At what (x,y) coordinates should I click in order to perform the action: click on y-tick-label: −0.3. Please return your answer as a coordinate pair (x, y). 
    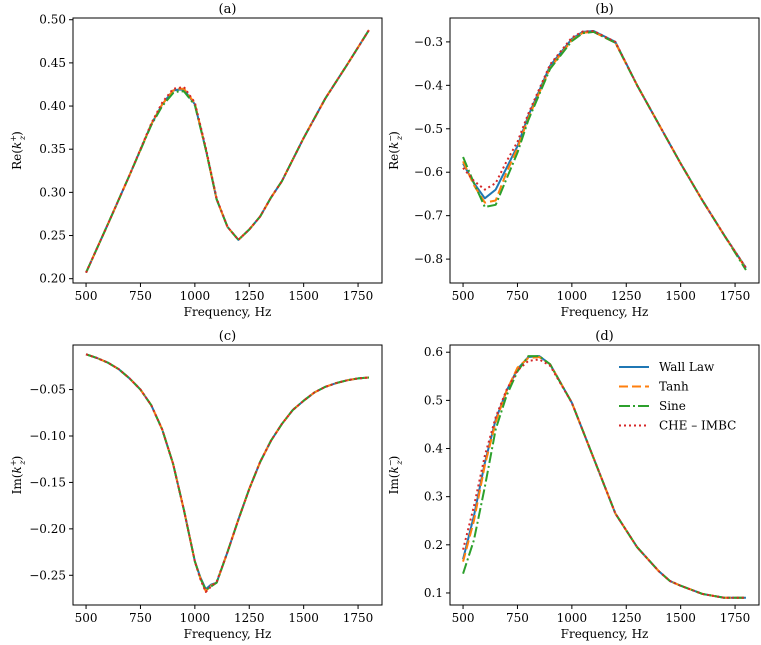
    Looking at the image, I should click on (428, 42).